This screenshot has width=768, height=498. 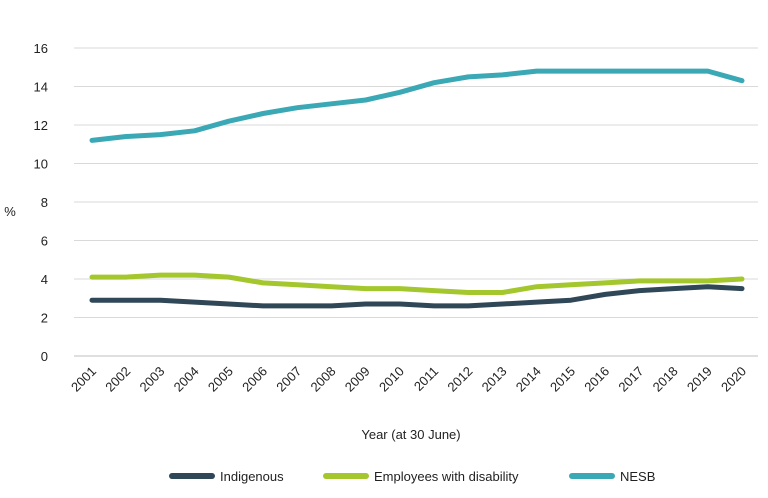 What do you see at coordinates (83, 379) in the screenshot?
I see `x-tick-label: 2001` at bounding box center [83, 379].